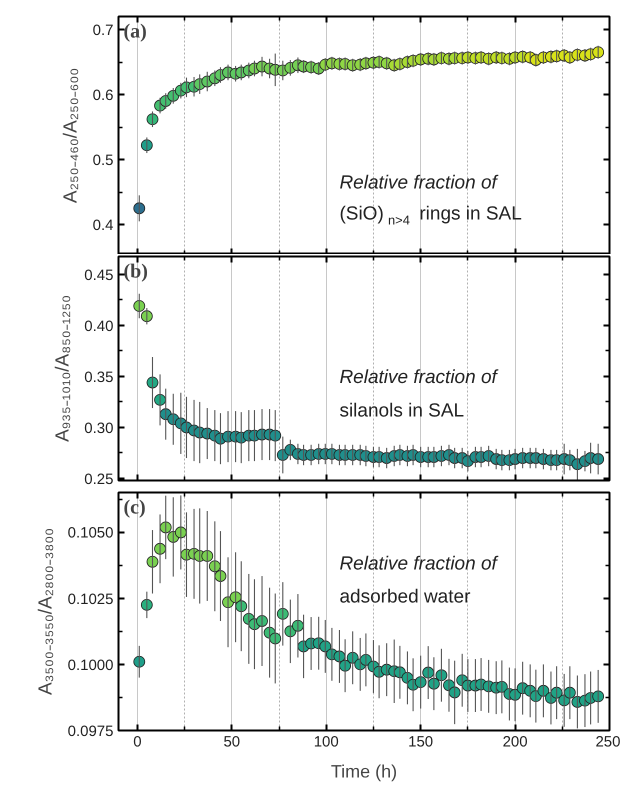  I want to click on chart-title: (a), so click(135, 31).